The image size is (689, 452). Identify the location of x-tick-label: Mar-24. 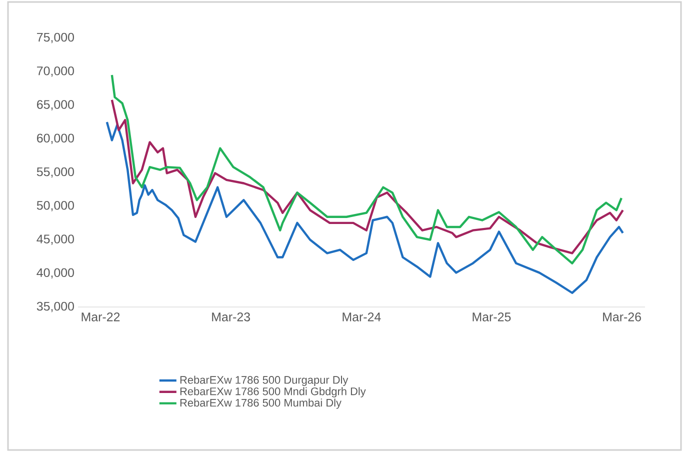
(361, 317).